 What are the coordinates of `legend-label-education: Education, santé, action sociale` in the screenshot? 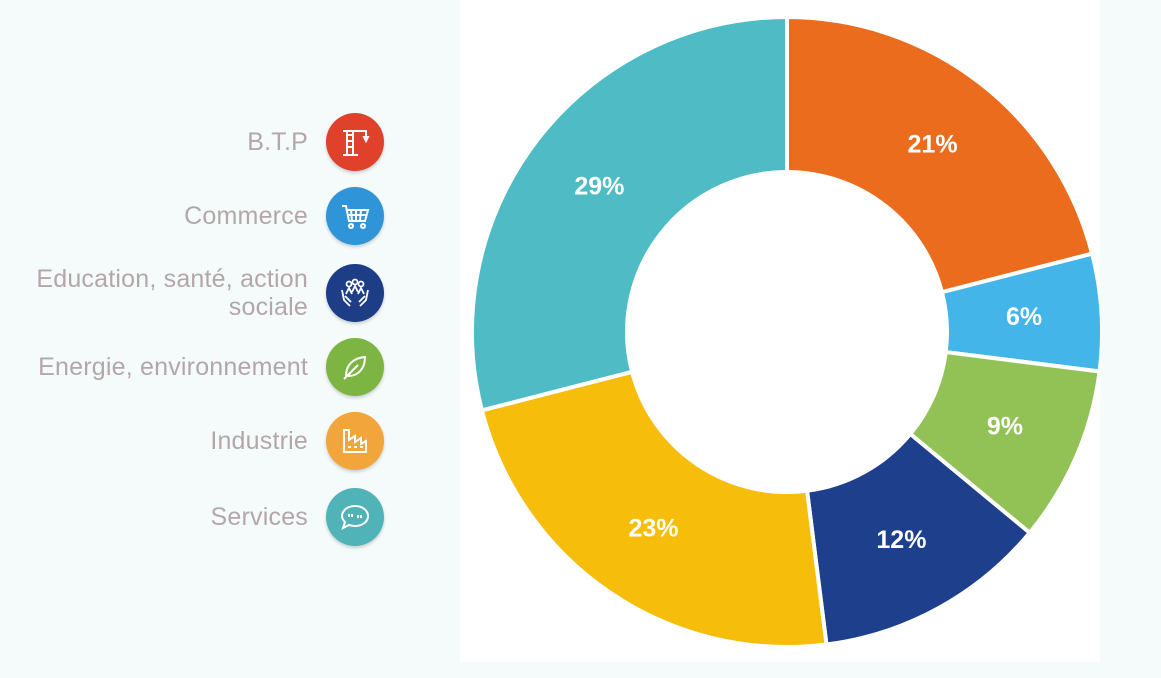 It's located at (172, 293).